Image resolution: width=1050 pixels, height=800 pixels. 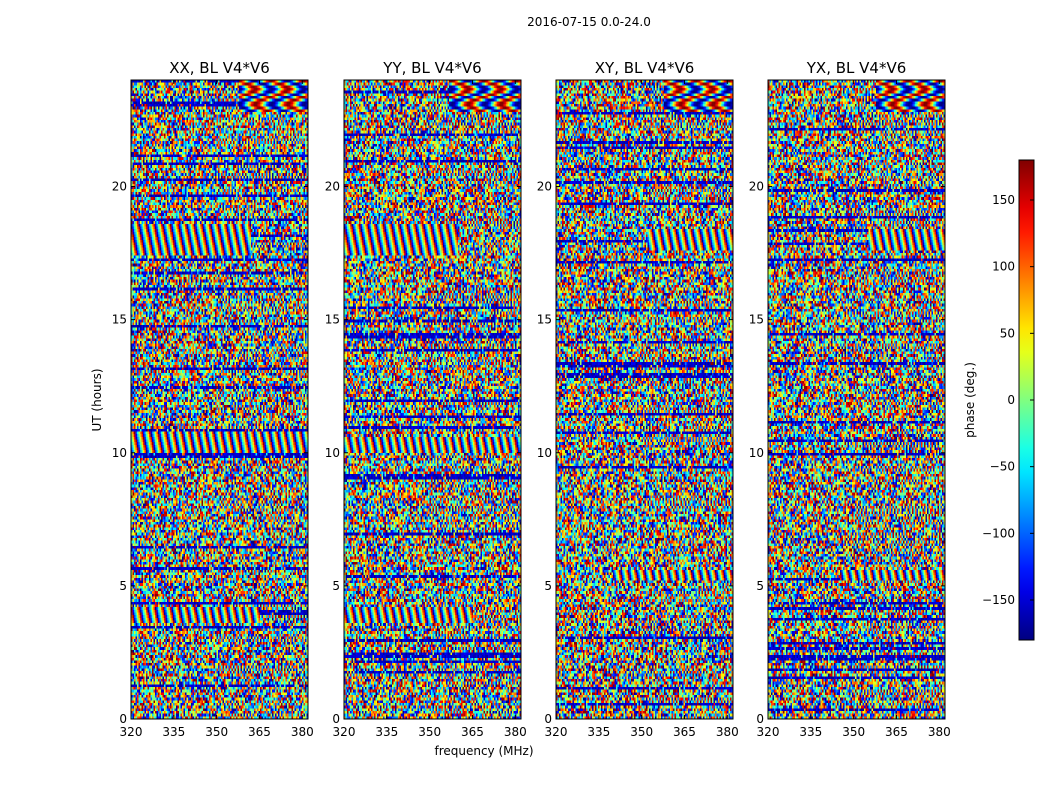 I want to click on y-axis-label: UT (hours), so click(x=97, y=399).